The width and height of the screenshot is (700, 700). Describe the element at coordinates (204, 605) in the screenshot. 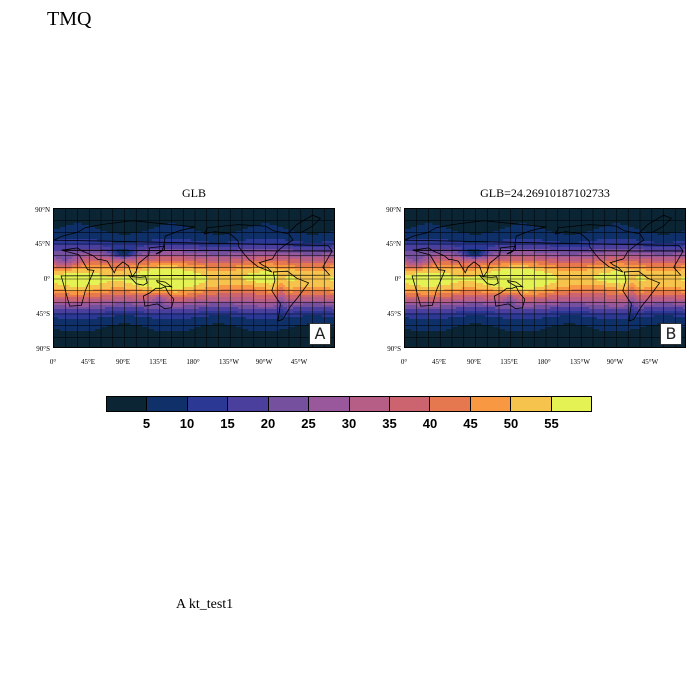

I see `footnote: A kt_test1` at that location.